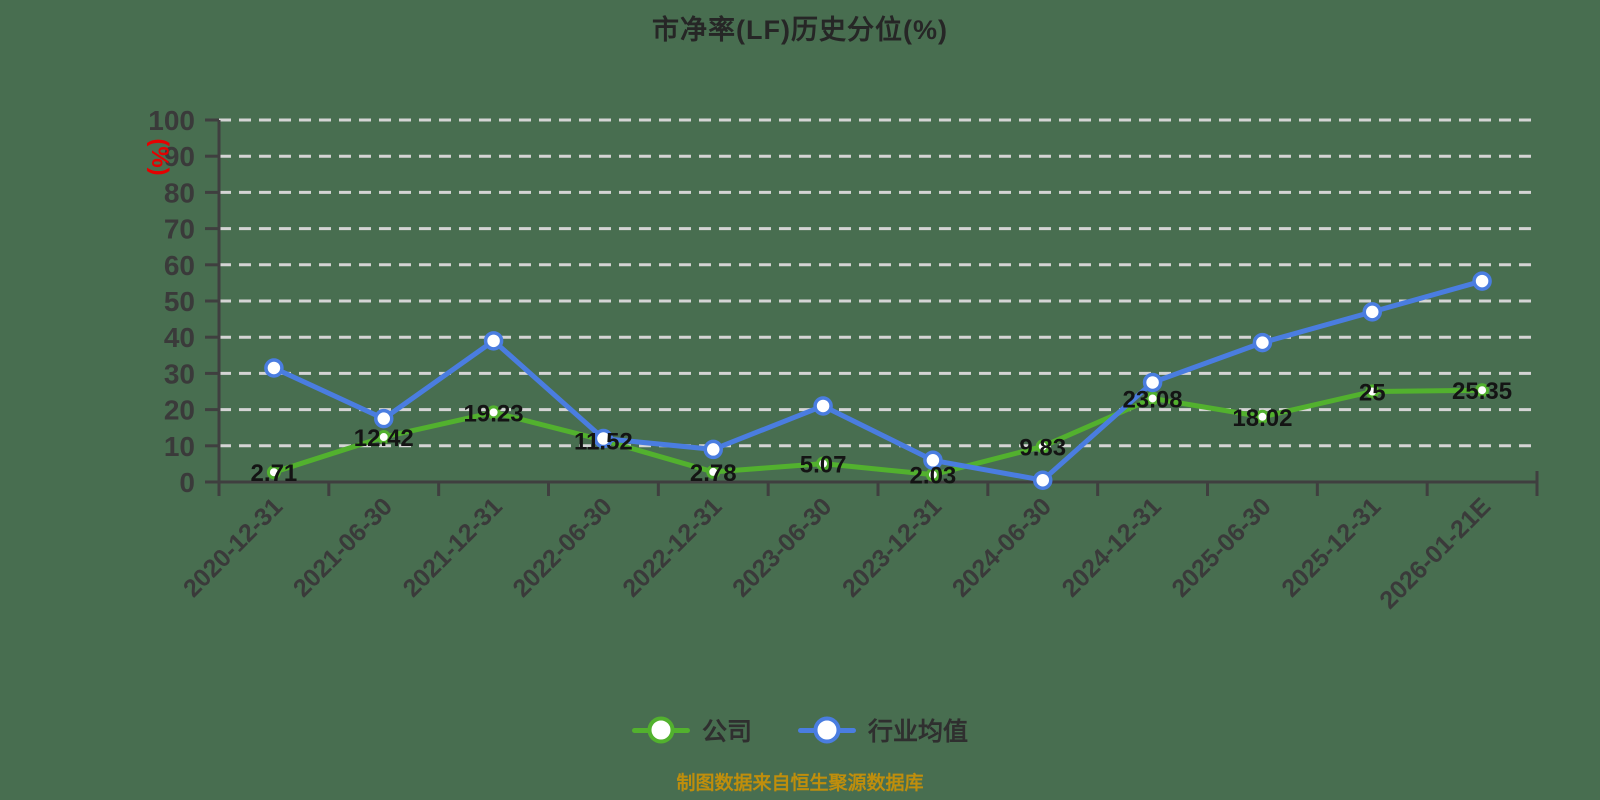 The width and height of the screenshot is (1600, 800). Describe the element at coordinates (179, 337) in the screenshot. I see `y-tick-label: 40` at that location.